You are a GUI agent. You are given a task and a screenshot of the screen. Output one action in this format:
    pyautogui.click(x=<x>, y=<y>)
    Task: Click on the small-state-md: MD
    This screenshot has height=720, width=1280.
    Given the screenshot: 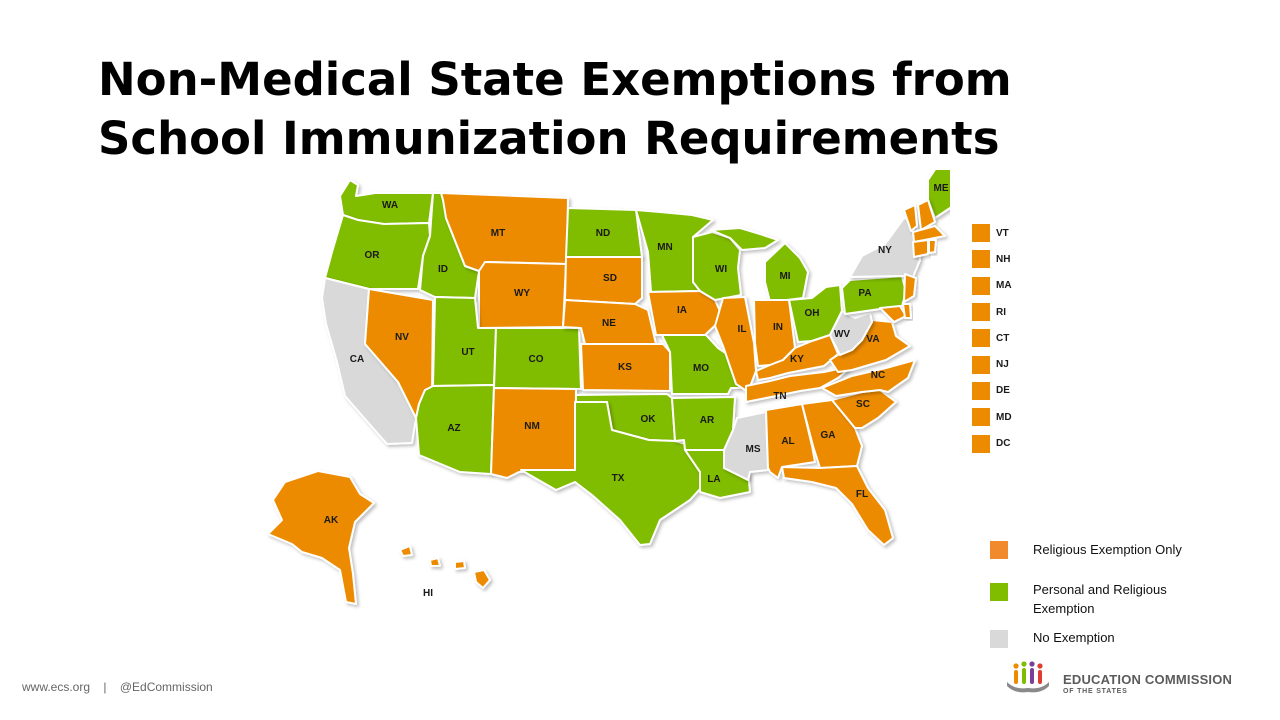 What is the action you would take?
    pyautogui.click(x=992, y=417)
    